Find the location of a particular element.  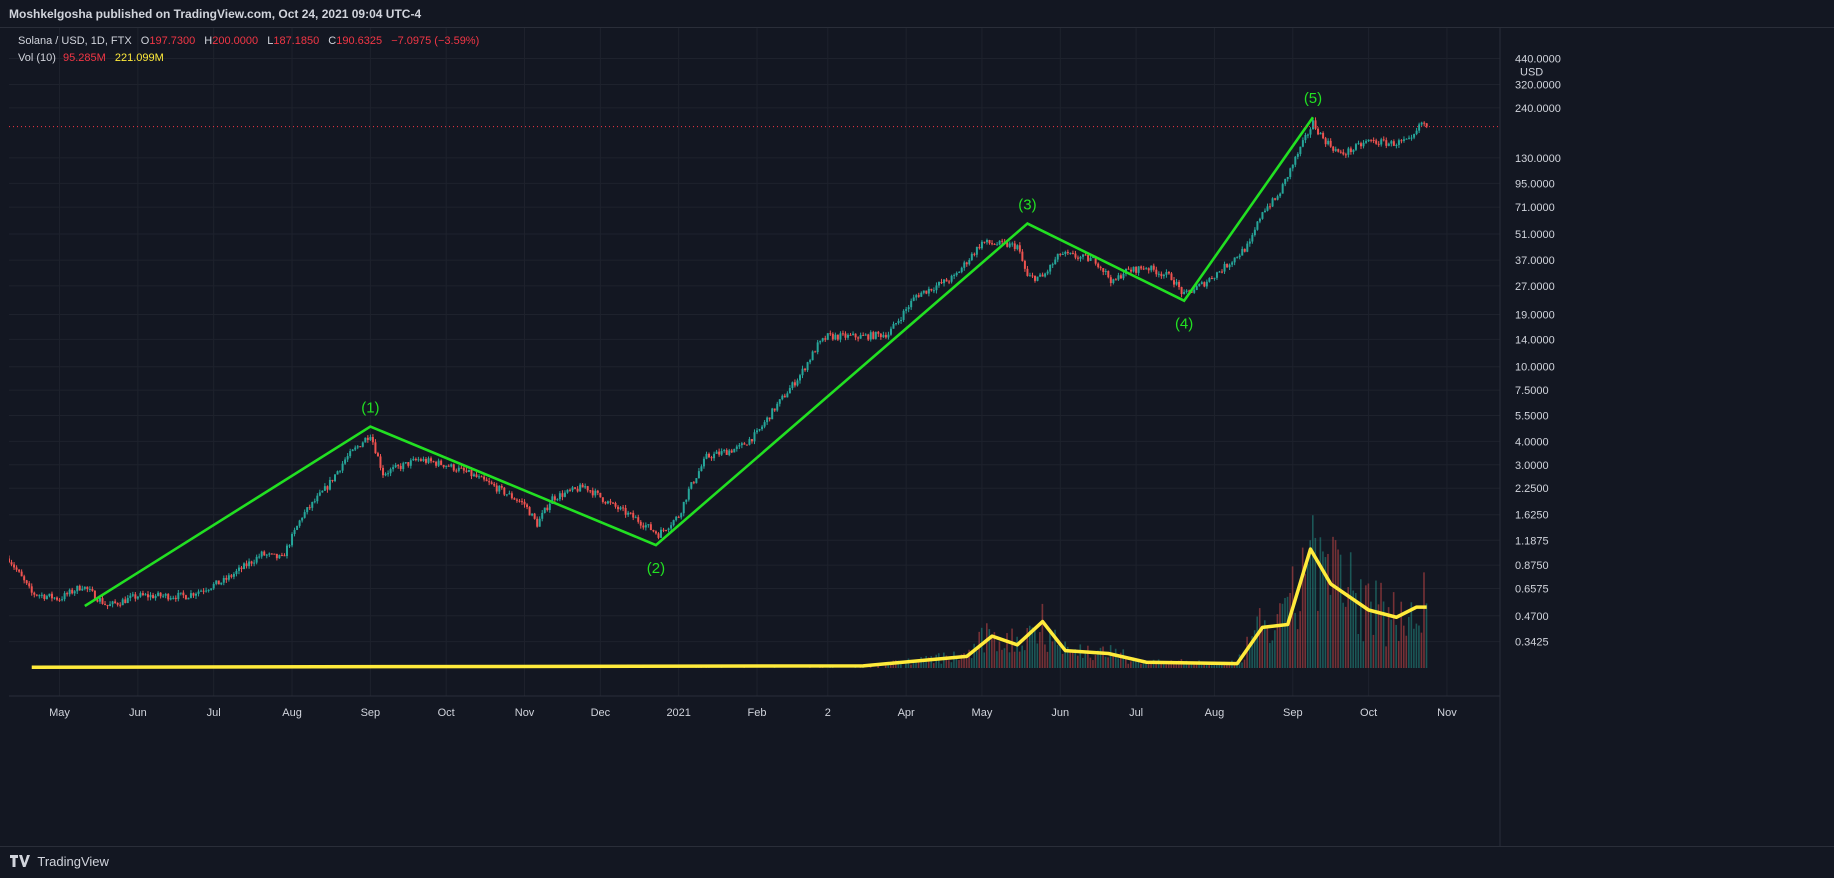

y-tick-label: 1.1875 is located at coordinates (1532, 541).